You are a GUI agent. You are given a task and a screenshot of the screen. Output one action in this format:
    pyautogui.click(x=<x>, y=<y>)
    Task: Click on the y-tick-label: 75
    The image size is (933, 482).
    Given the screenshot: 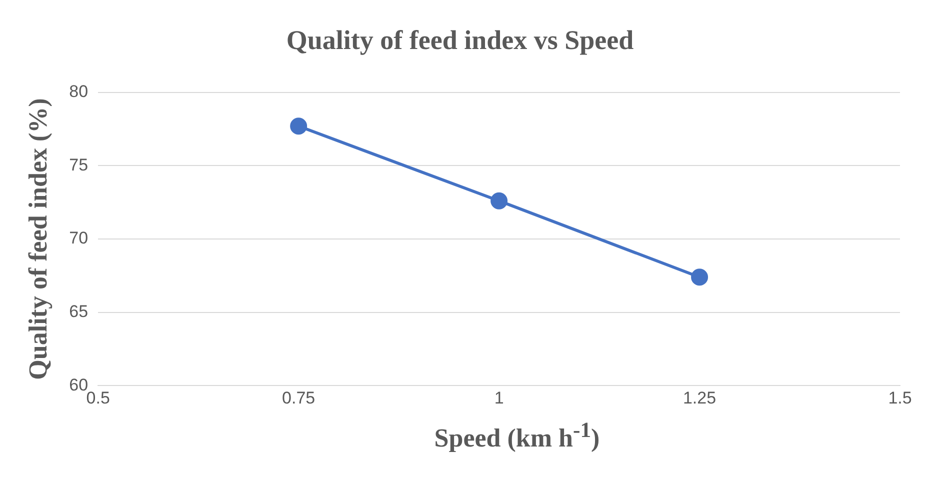 What is the action you would take?
    pyautogui.click(x=78, y=164)
    